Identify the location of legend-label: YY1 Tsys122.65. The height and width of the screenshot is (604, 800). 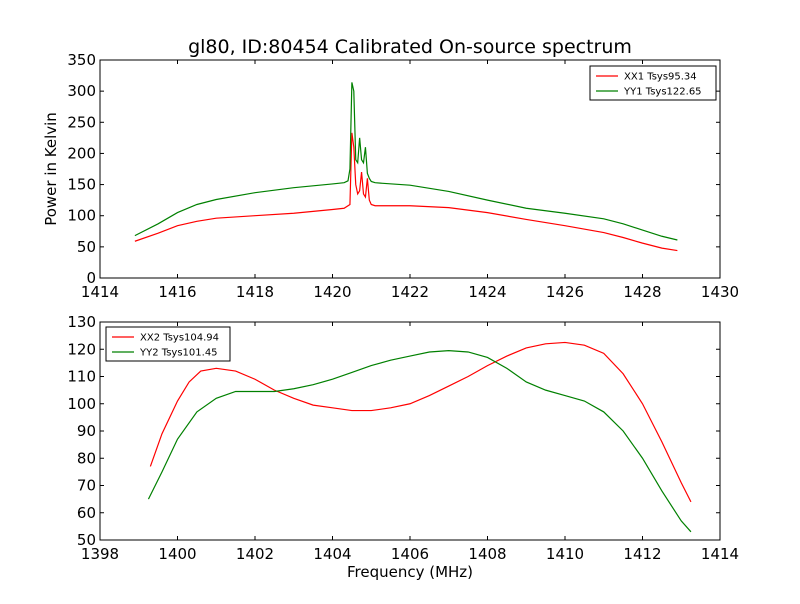
(662, 92).